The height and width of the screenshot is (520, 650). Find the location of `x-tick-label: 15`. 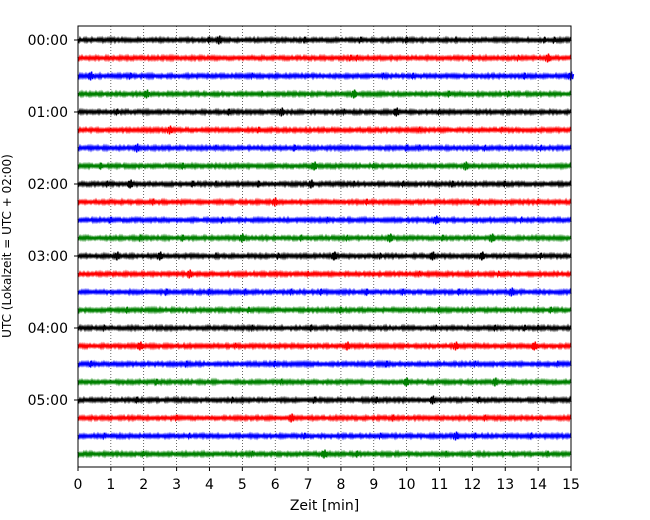

x-tick-label: 15 is located at coordinates (571, 485).